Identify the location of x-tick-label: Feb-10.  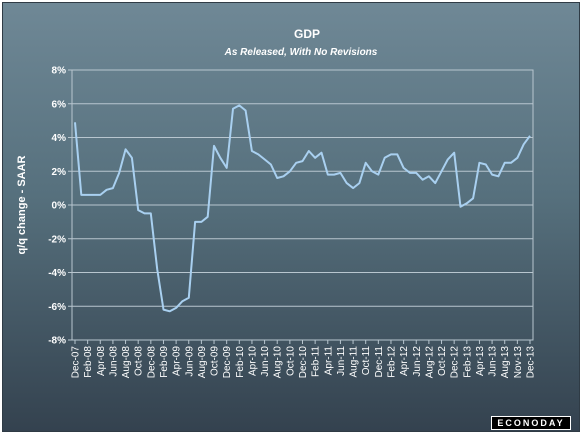
(240, 362).